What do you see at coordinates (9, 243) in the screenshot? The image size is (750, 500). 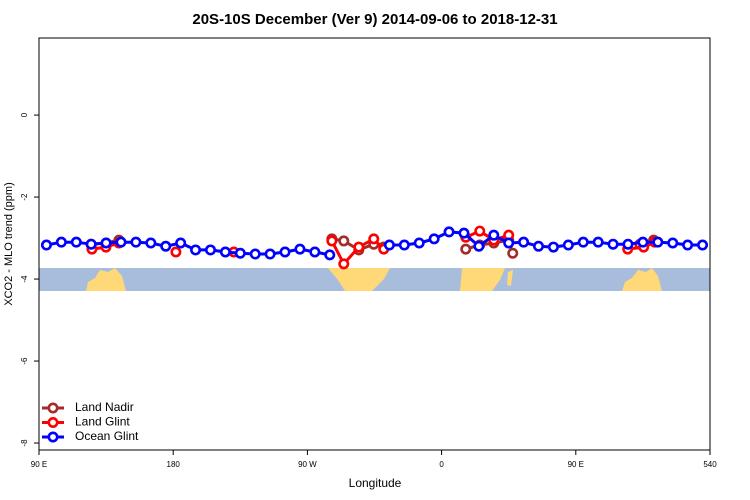 I see `y-axis-label: XCO2 - MLO trend (ppm)` at bounding box center [9, 243].